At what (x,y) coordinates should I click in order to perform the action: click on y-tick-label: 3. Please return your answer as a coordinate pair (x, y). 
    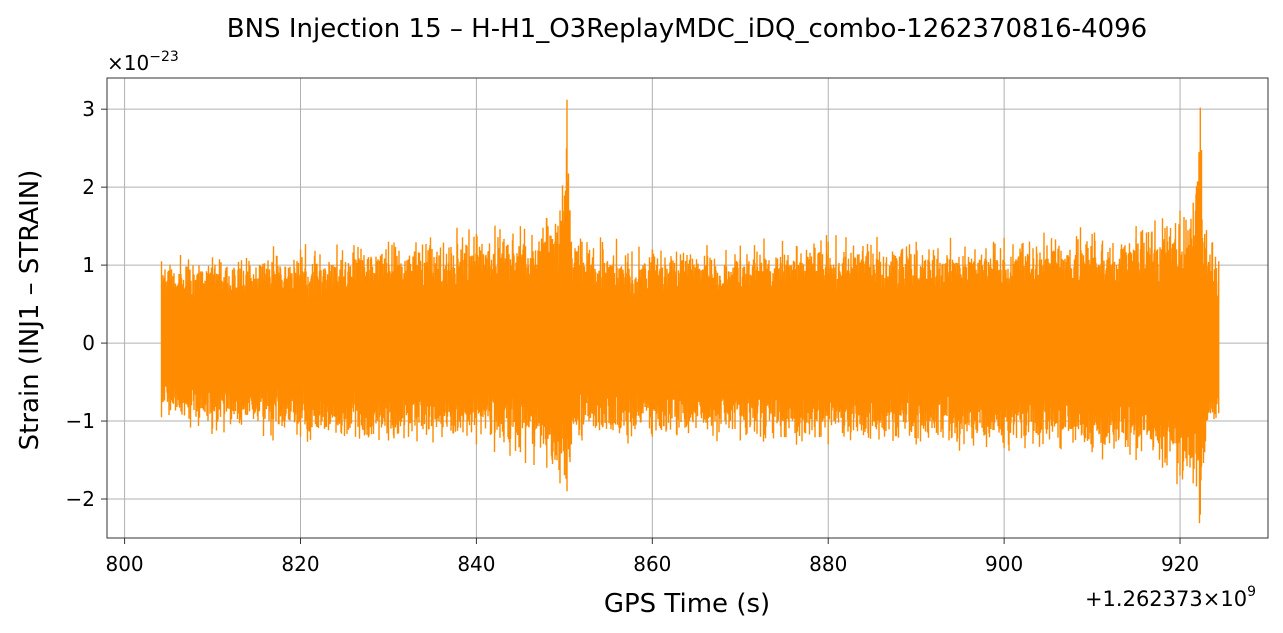
    Looking at the image, I should click on (88, 109).